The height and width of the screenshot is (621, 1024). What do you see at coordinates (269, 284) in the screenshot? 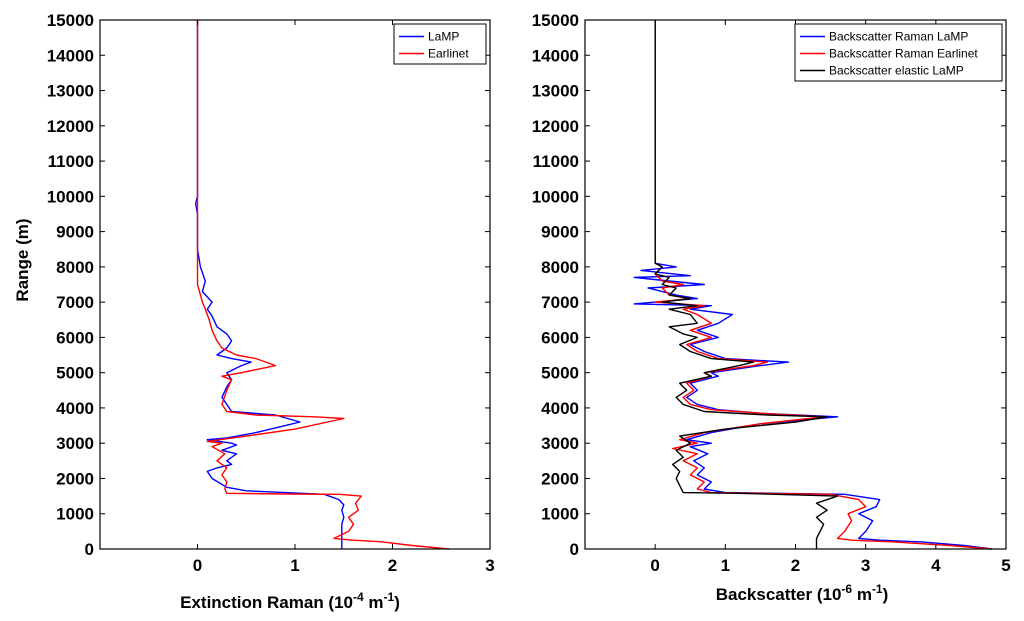
I see `series-line-lamp` at bounding box center [269, 284].